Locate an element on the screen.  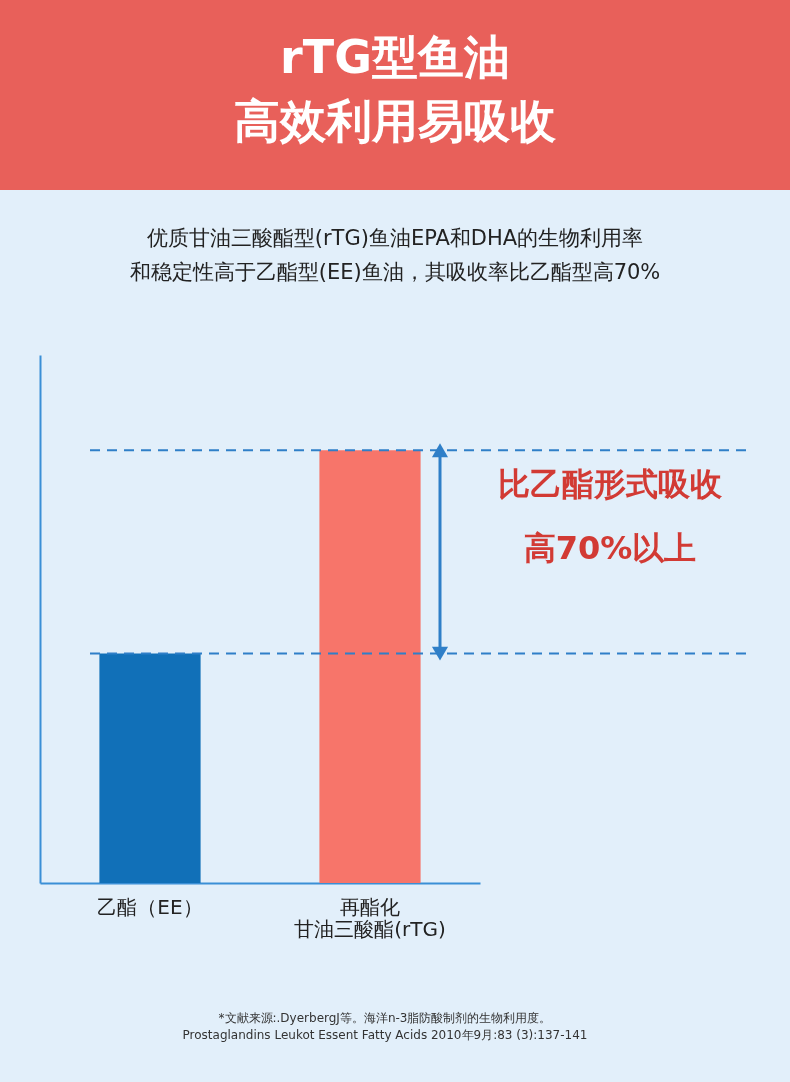
x-tick-label: 乙酯（EE） is located at coordinates (150, 906).